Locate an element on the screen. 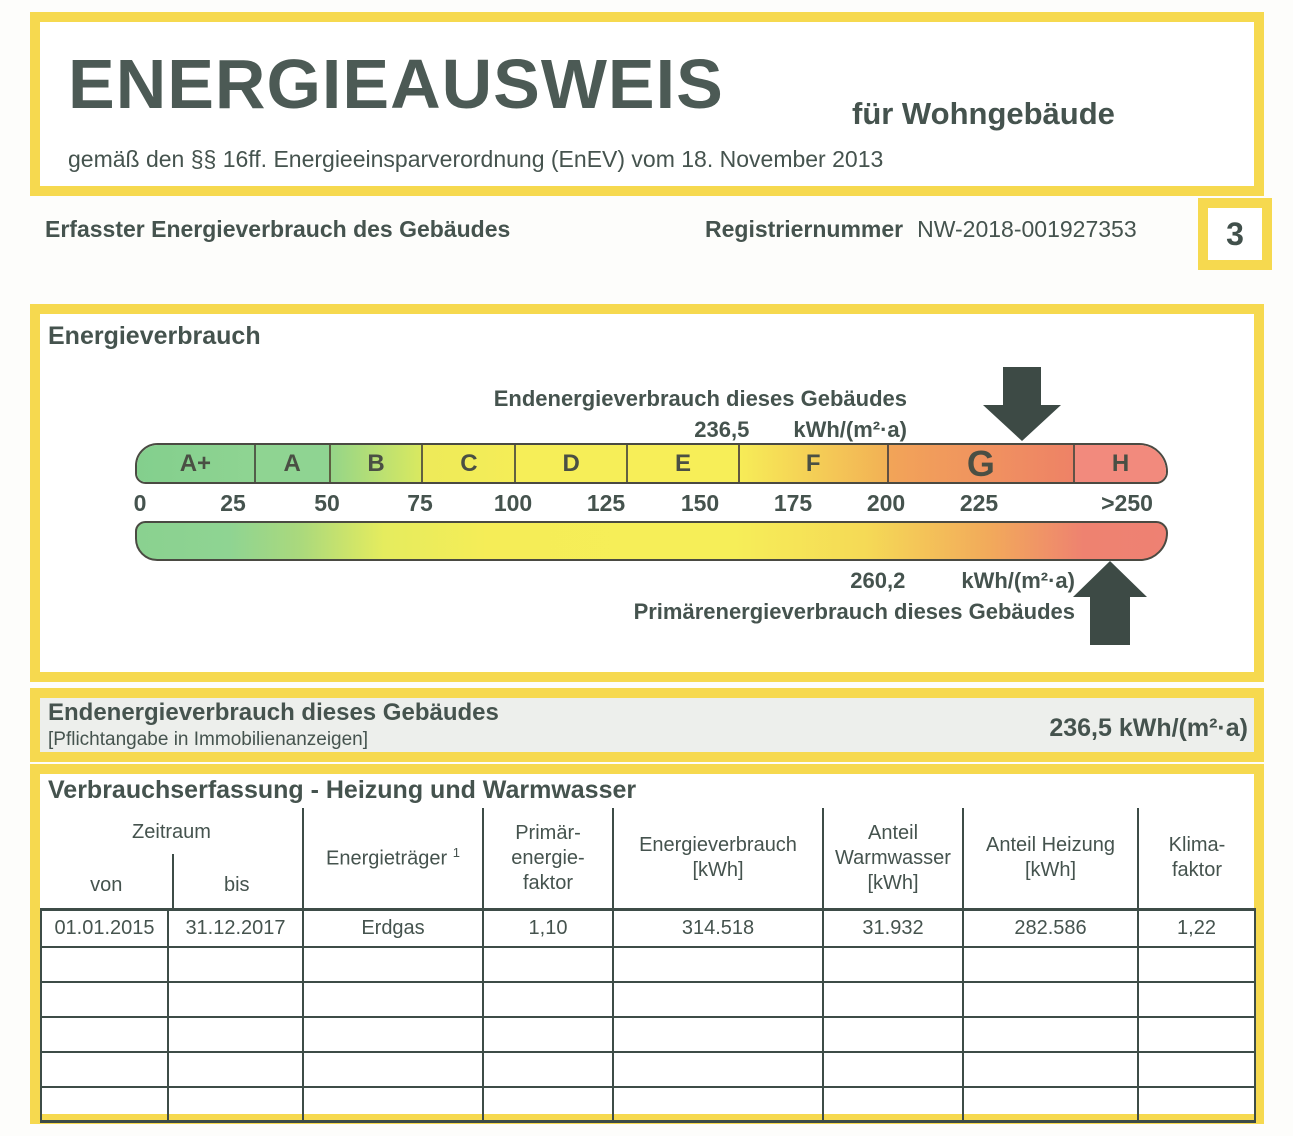  header-bis: bis is located at coordinates (236, 885).